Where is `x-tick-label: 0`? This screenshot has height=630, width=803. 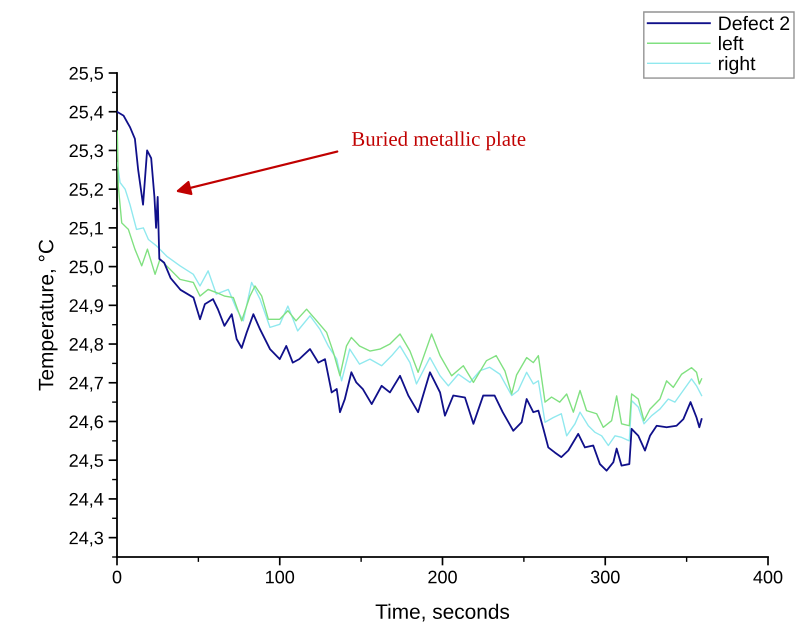 x-tick-label: 0 is located at coordinates (117, 577).